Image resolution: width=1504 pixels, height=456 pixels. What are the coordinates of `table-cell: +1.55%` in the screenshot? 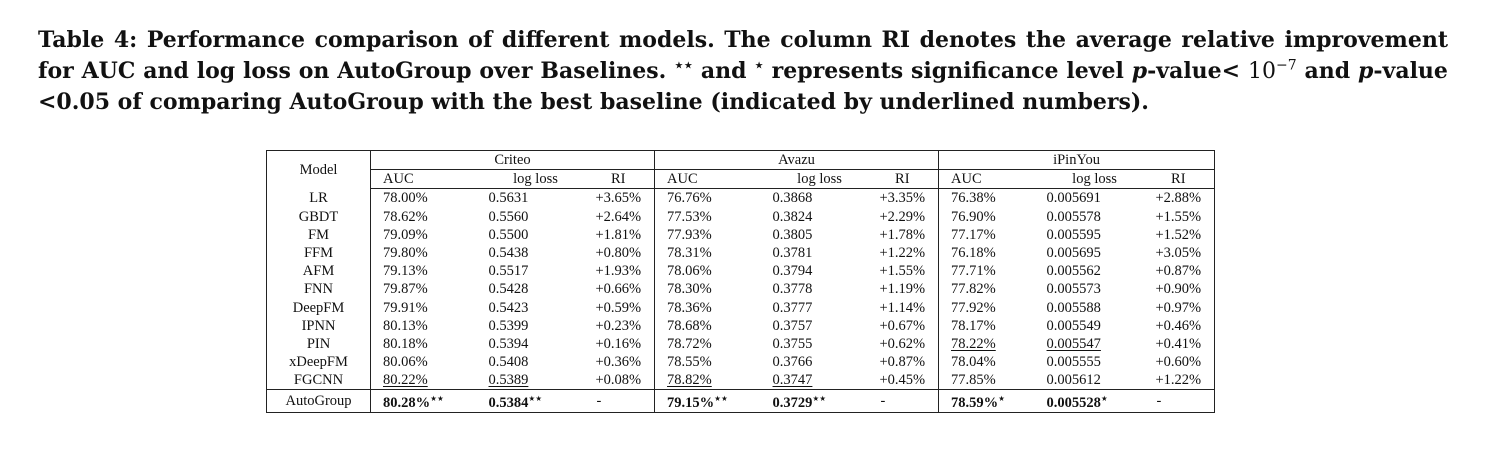 It's located at (903, 271).